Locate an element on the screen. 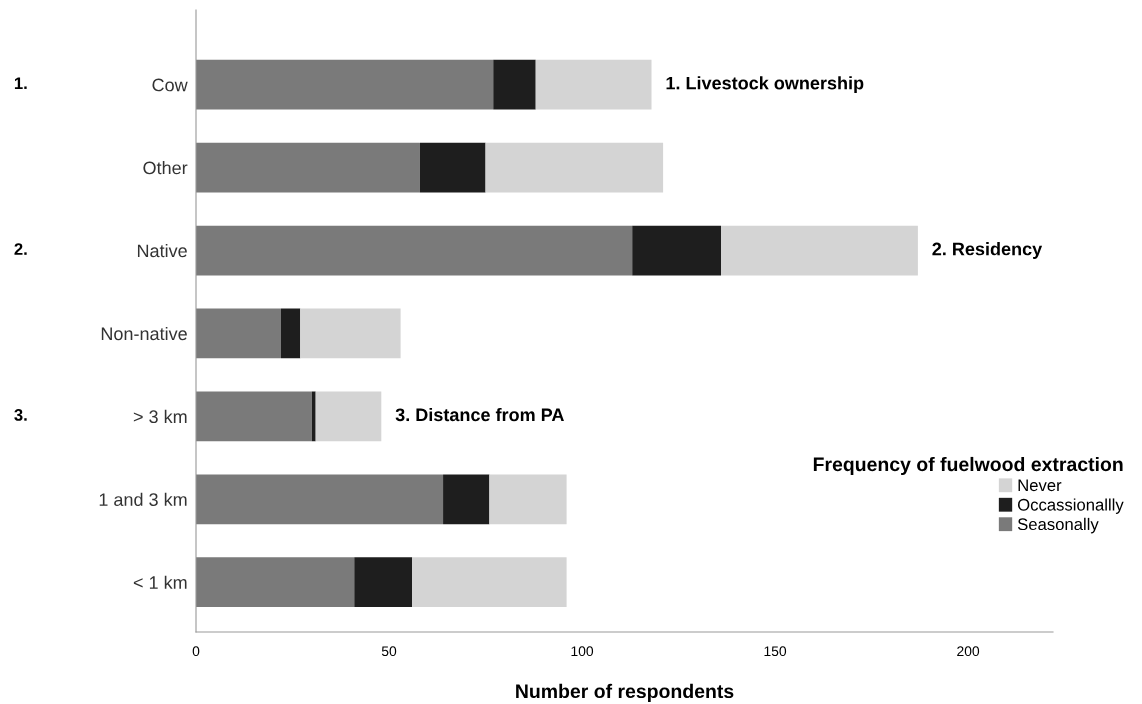 This screenshot has height=704, width=1142. y-tick-label: Other is located at coordinates (165, 168).